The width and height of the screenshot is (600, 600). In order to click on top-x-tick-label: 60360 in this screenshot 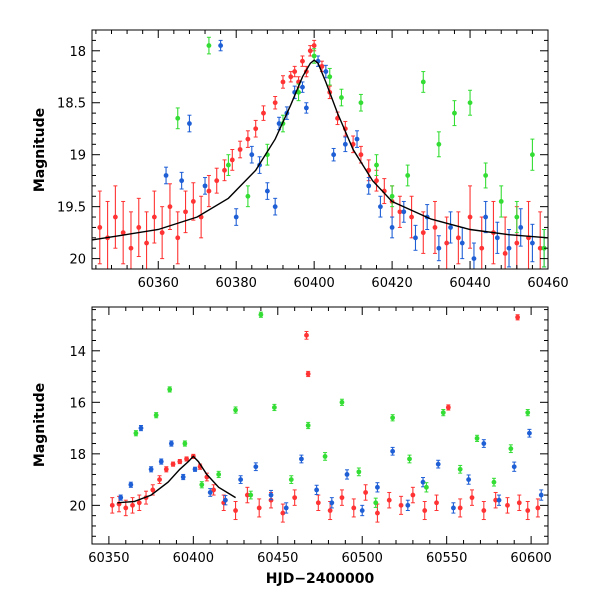, I will do `click(158, 283)`.